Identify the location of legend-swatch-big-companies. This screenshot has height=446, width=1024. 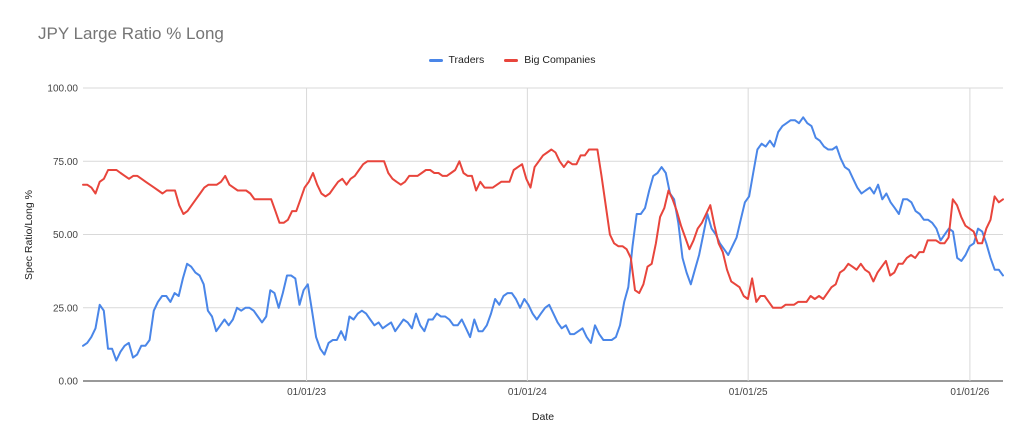
(511, 60).